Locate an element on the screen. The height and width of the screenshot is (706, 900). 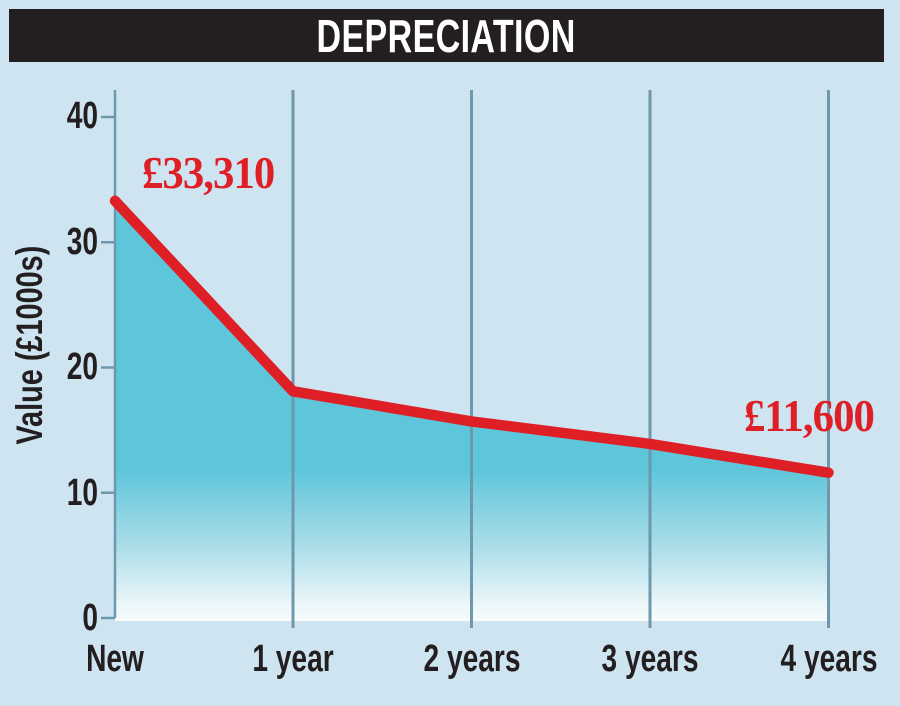
y-tick-label-20: 20 is located at coordinates (82, 367).